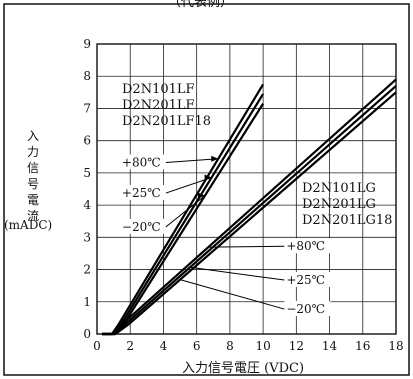  Describe the element at coordinates (32, 136) in the screenshot. I see `y-axis-label-char: 入` at that location.